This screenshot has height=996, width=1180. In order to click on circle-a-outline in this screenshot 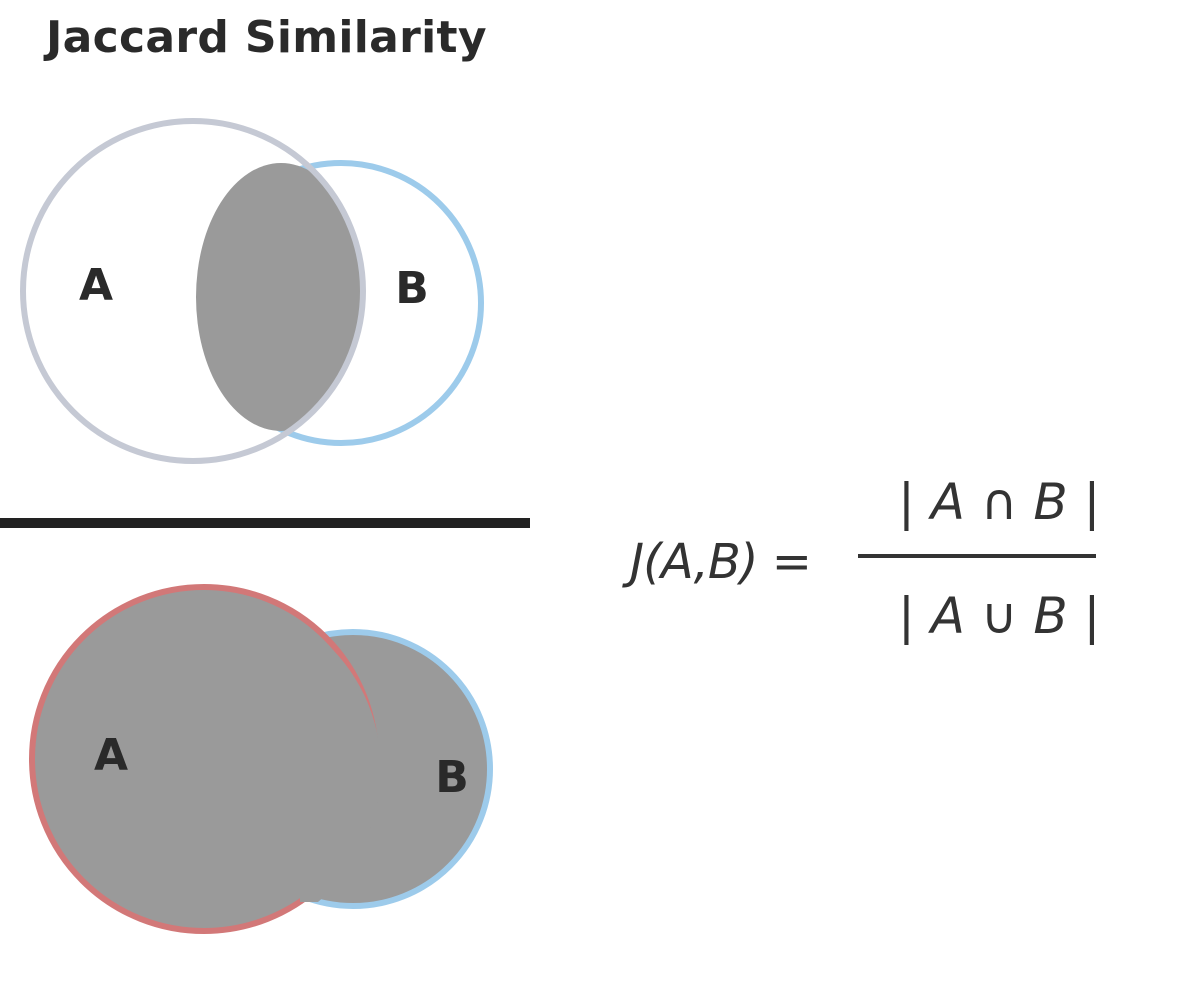, I will do `click(193, 291)`.